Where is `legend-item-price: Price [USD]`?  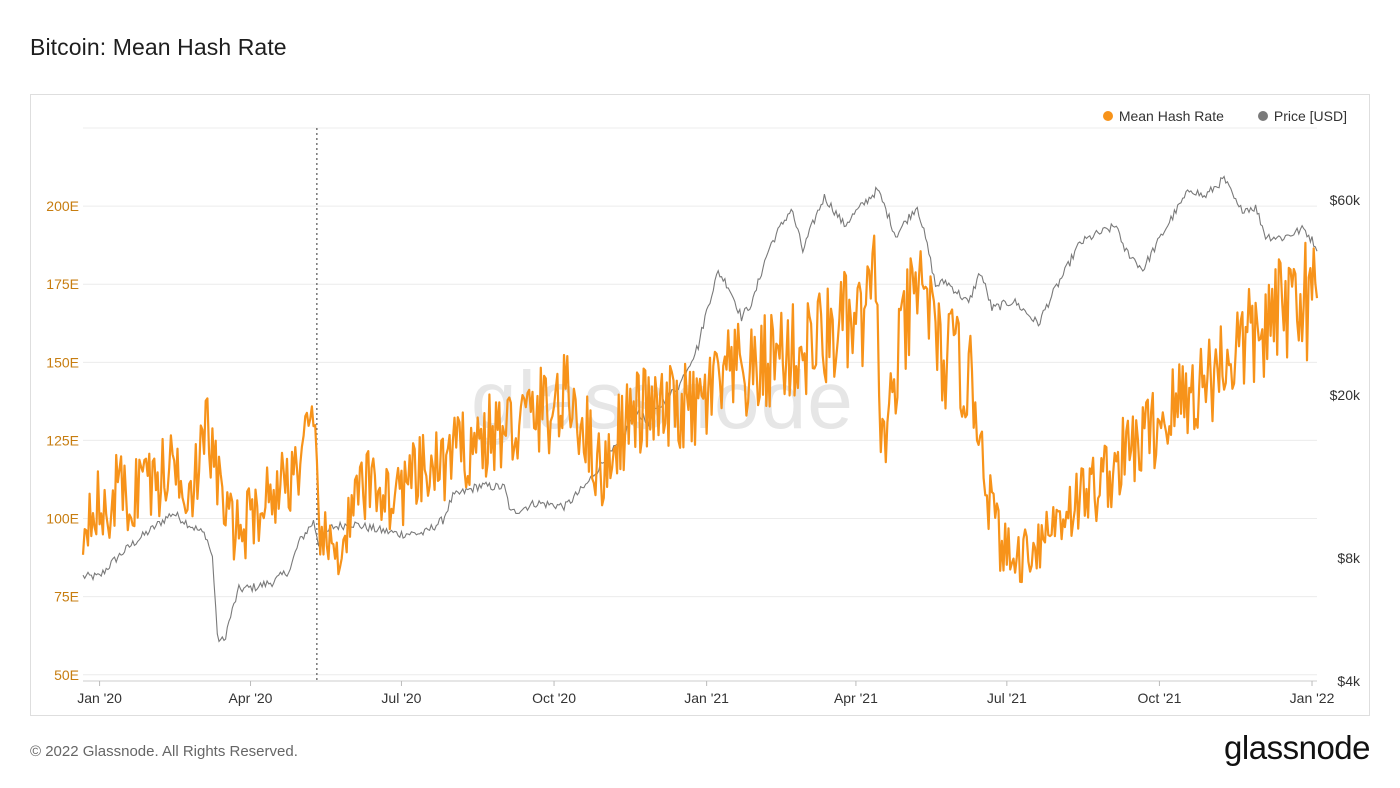
legend-item-price: Price [USD] is located at coordinates (1302, 116).